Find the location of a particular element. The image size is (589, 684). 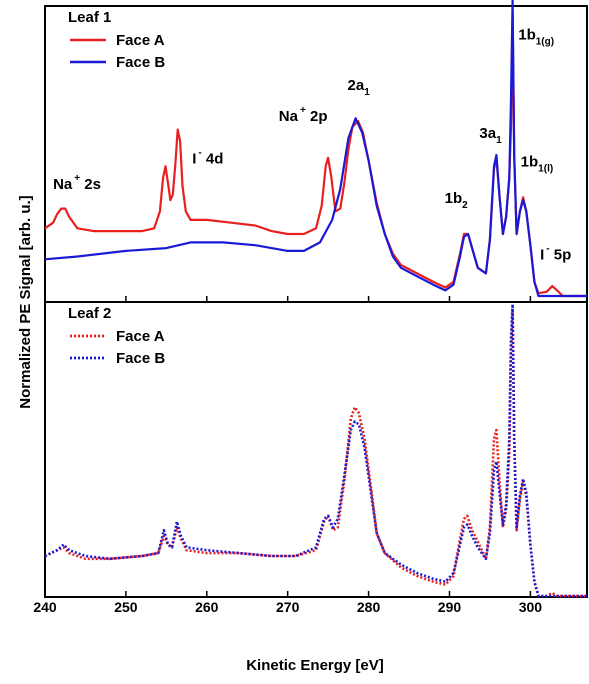

panel-title: Leaf 2 is located at coordinates (89, 313).